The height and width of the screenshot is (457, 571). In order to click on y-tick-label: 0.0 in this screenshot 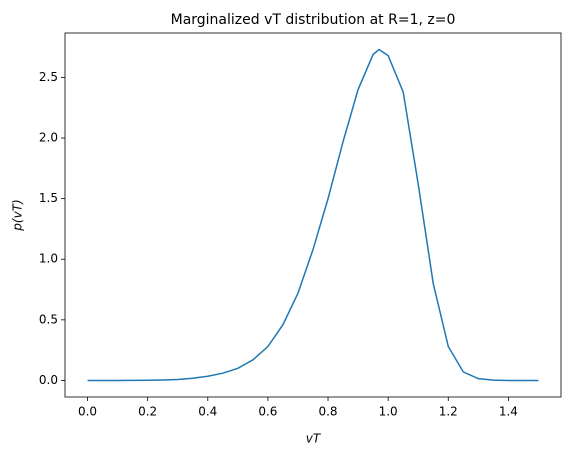, I will do `click(48, 380)`.